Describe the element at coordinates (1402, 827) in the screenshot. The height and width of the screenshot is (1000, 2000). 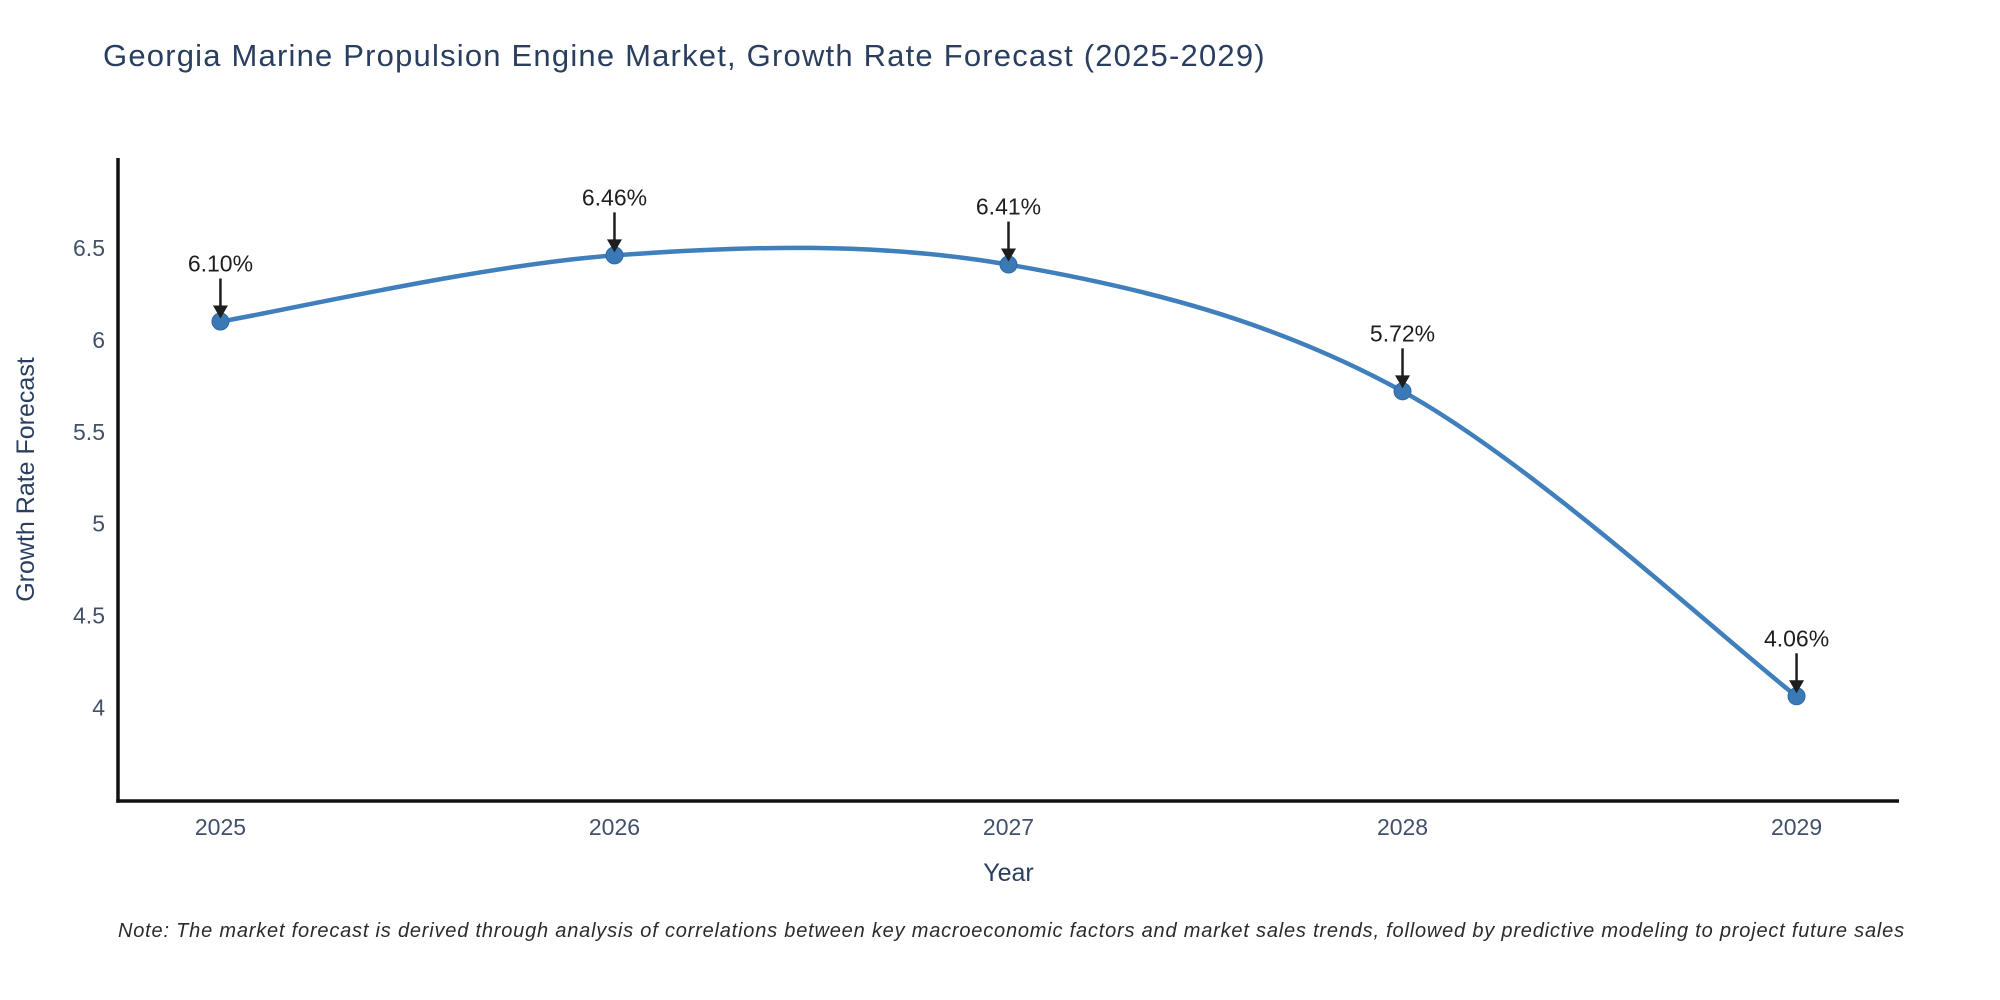
I see `x-tick-label: 2028` at that location.